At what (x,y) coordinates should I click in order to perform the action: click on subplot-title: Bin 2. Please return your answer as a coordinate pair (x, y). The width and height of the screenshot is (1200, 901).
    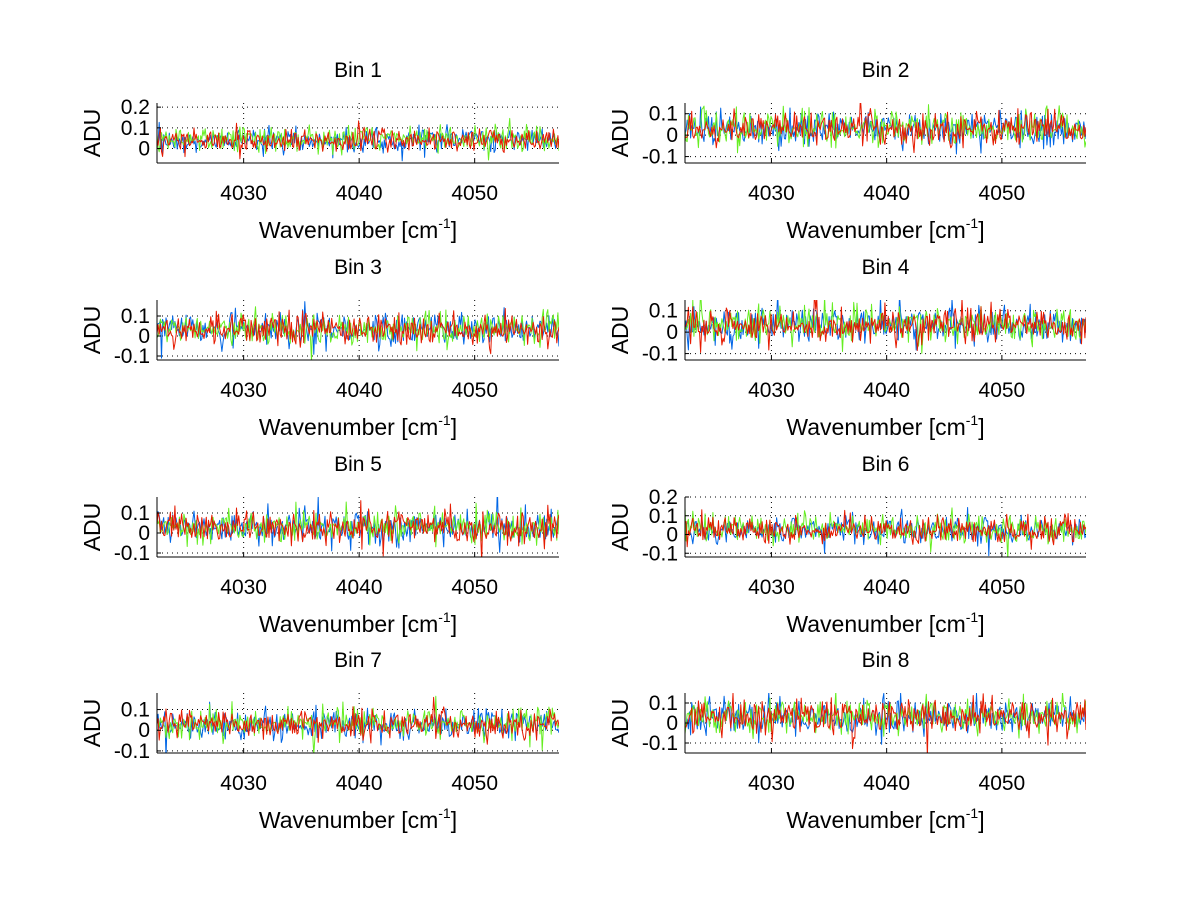
    Looking at the image, I should click on (886, 70).